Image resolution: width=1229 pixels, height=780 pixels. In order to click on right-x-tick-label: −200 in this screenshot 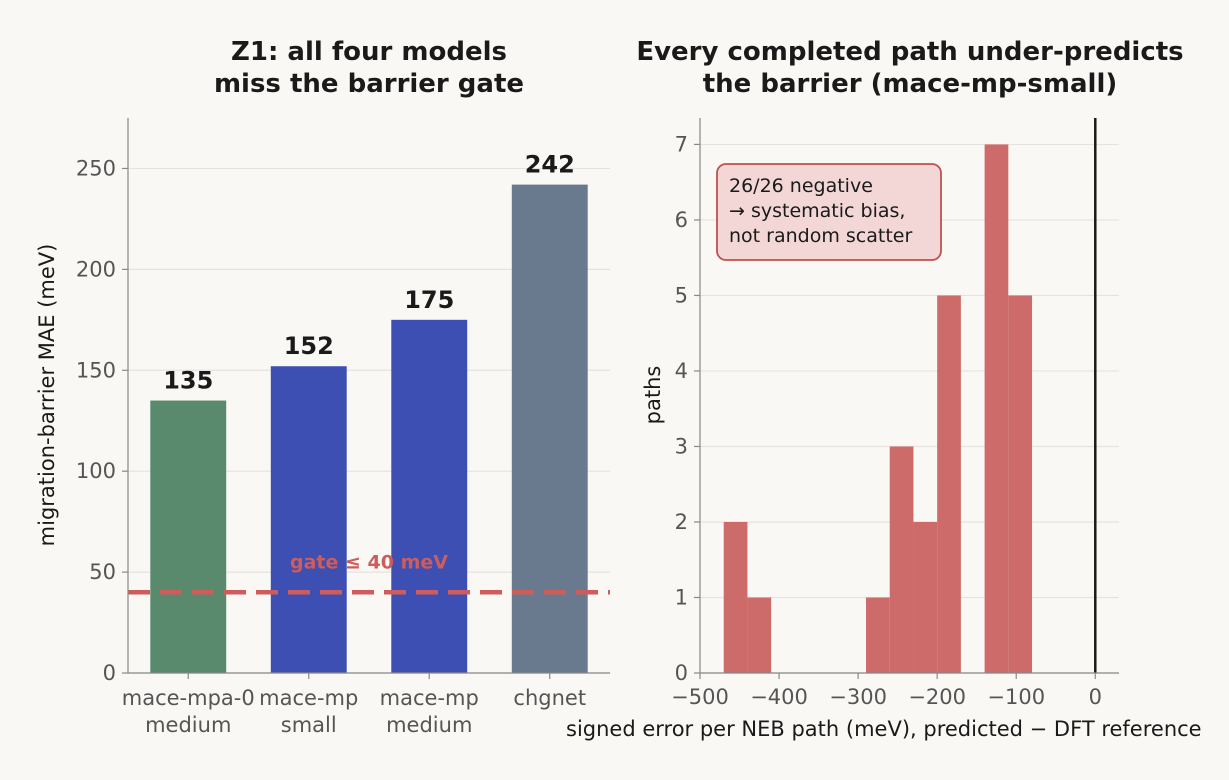, I will do `click(937, 697)`.